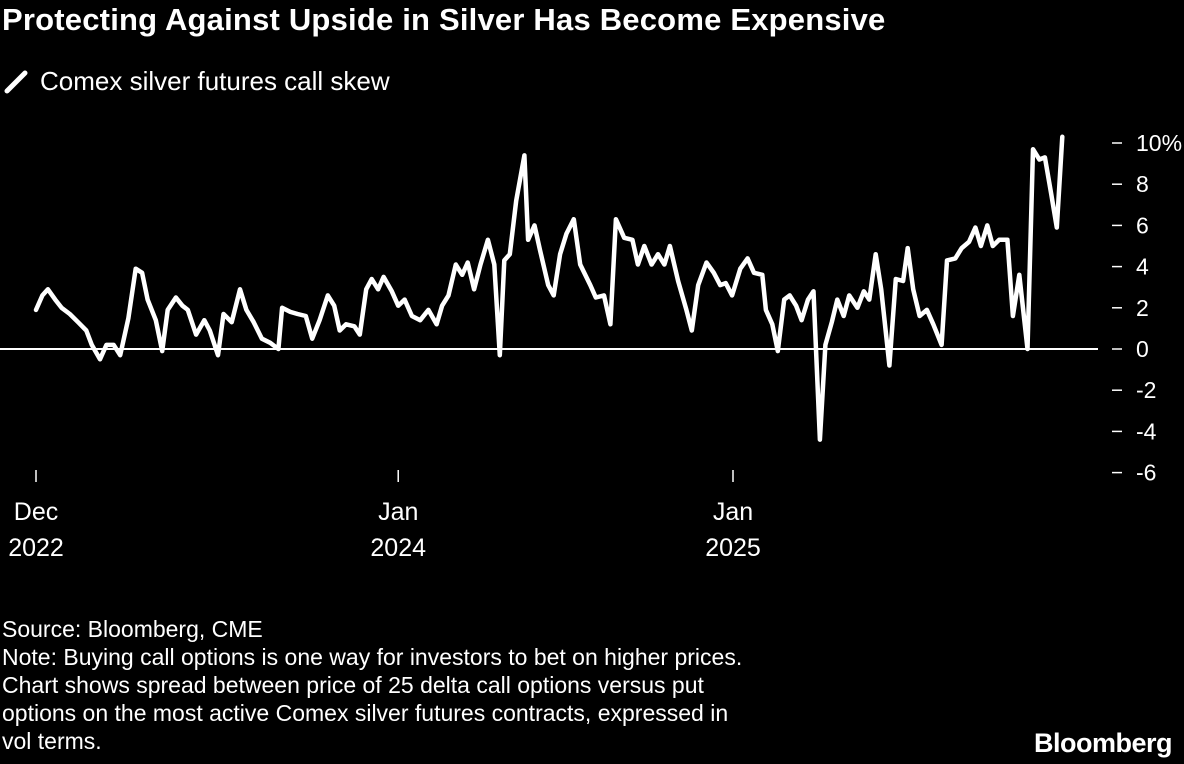 The height and width of the screenshot is (764, 1184). What do you see at coordinates (1142, 184) in the screenshot?
I see `y-tick-label: 8` at bounding box center [1142, 184].